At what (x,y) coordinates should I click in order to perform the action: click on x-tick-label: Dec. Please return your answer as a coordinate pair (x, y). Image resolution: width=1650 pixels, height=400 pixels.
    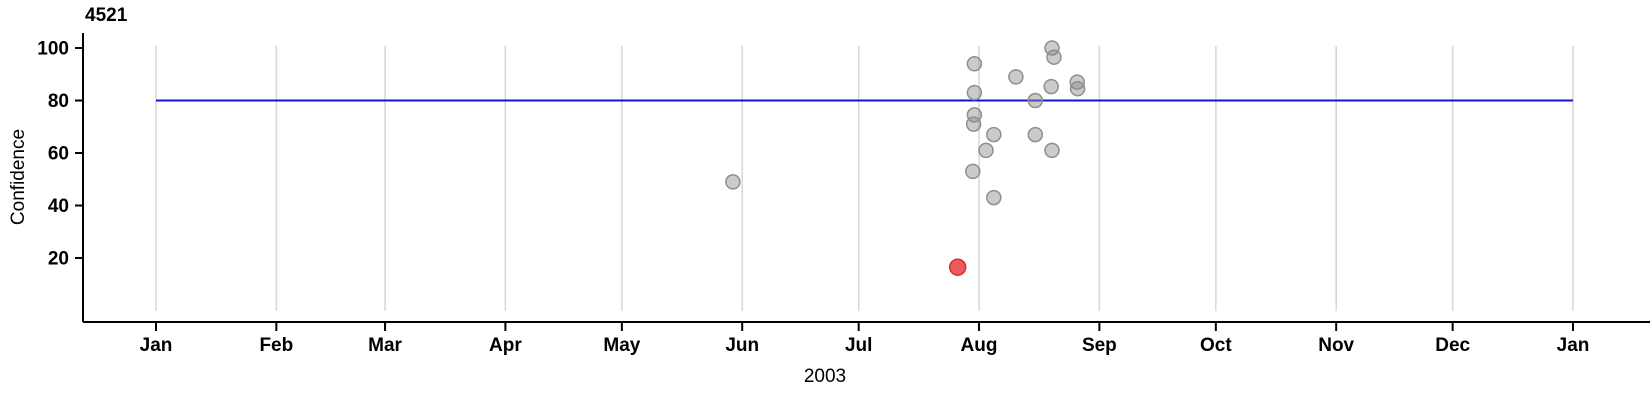
    Looking at the image, I should click on (1452, 345).